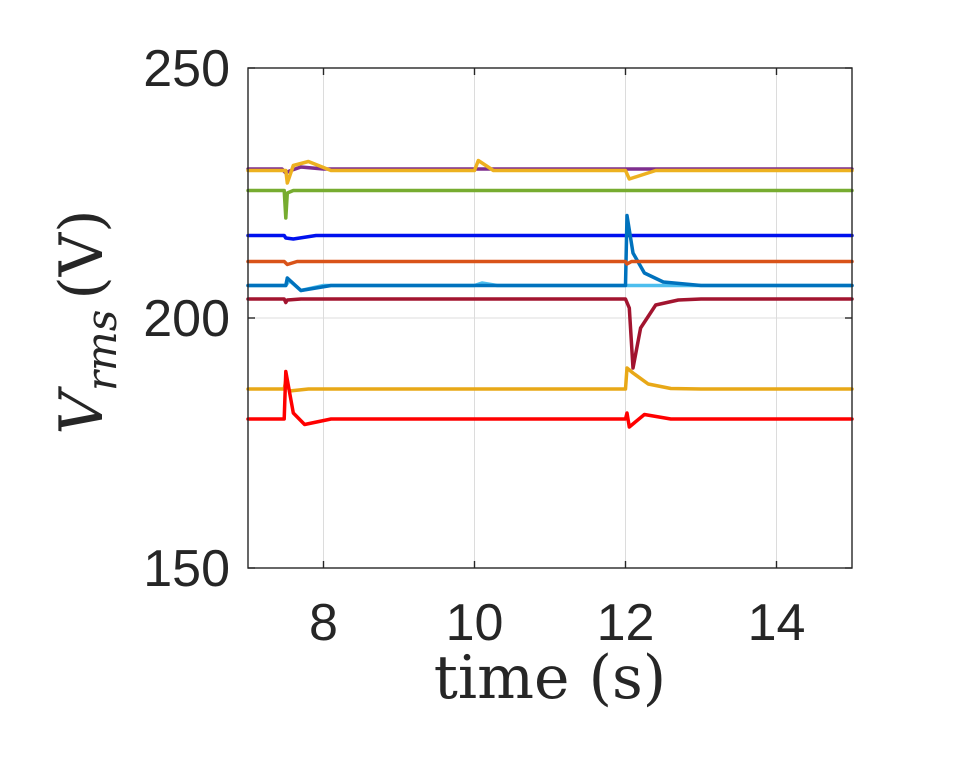  I want to click on x-tick-label: 10, so click(475, 623).